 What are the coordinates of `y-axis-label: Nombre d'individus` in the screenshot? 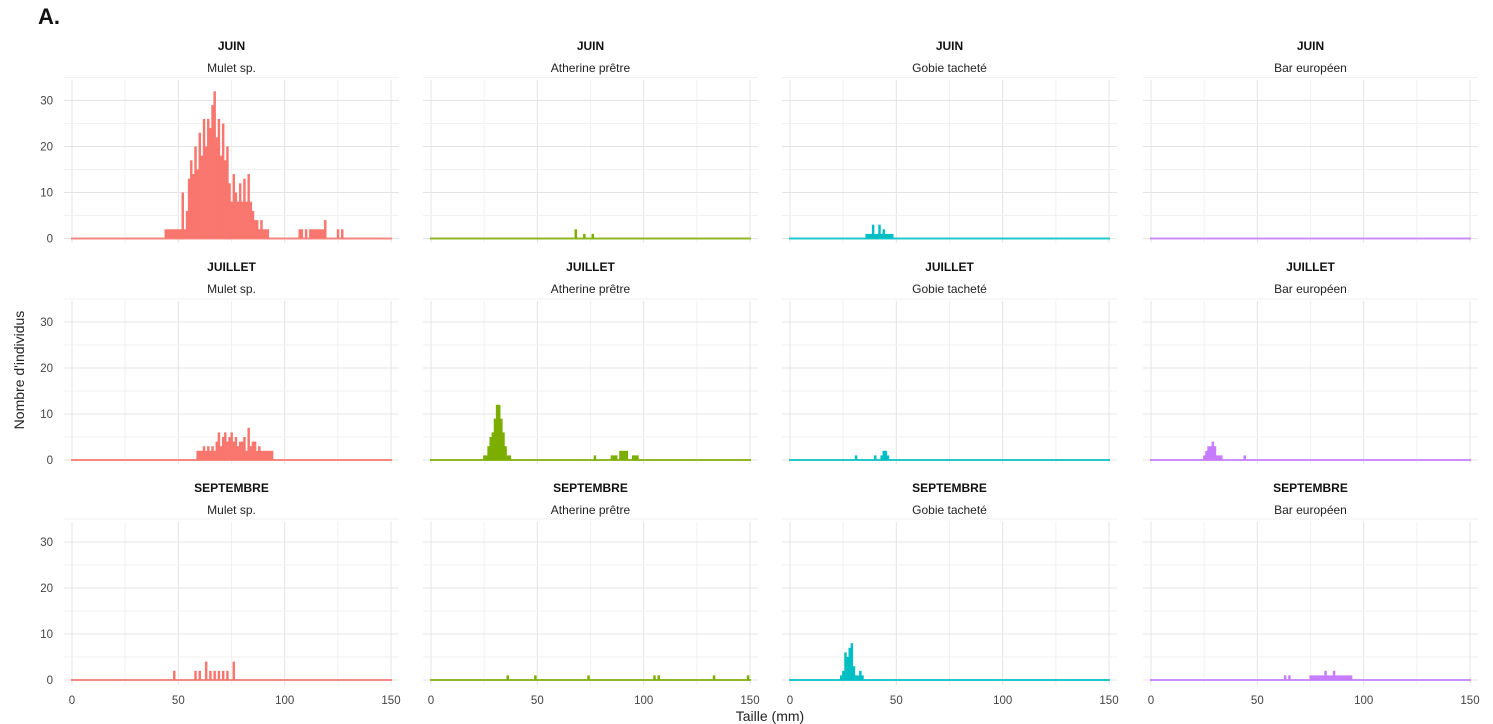 It's located at (19, 370).